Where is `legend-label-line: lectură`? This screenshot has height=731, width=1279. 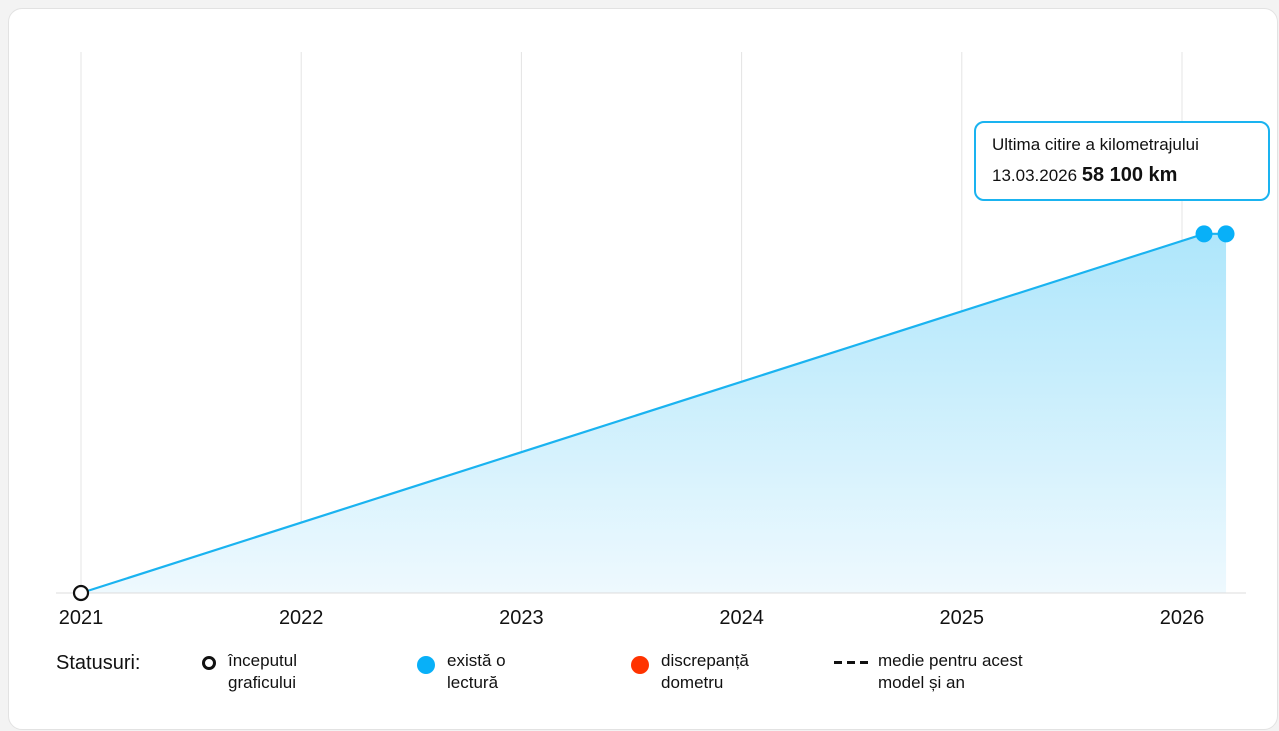
legend-label-line: lectură is located at coordinates (473, 682).